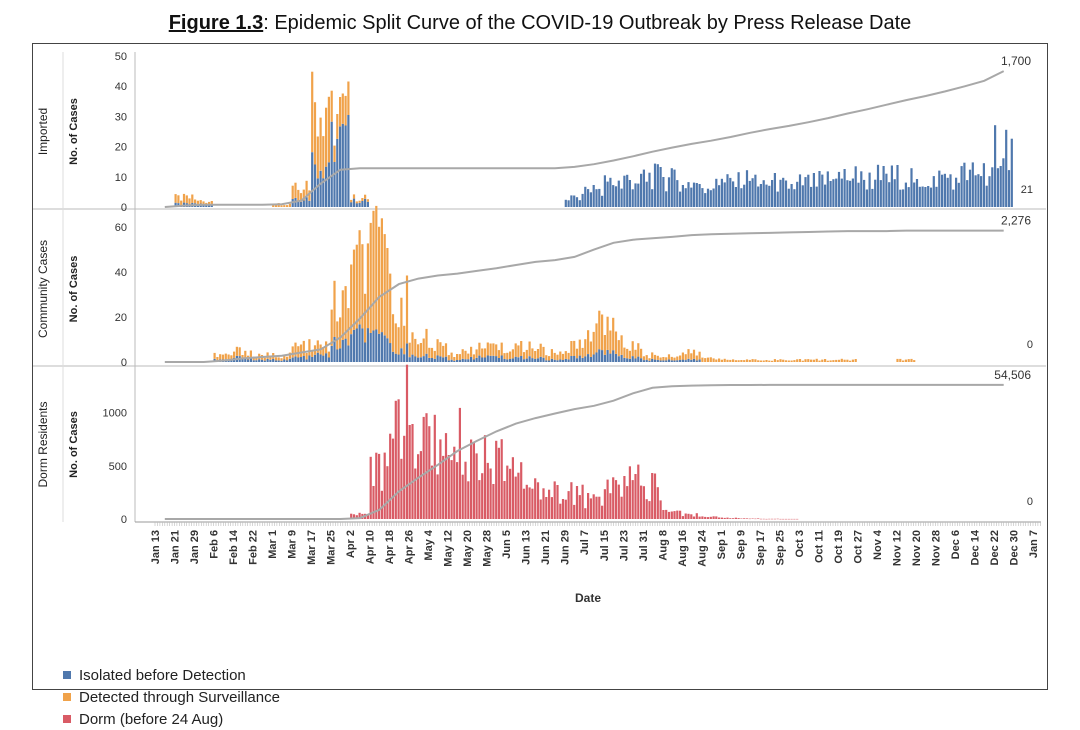  Describe the element at coordinates (585, 542) in the screenshot. I see `x-tick-label: Jul 7` at that location.